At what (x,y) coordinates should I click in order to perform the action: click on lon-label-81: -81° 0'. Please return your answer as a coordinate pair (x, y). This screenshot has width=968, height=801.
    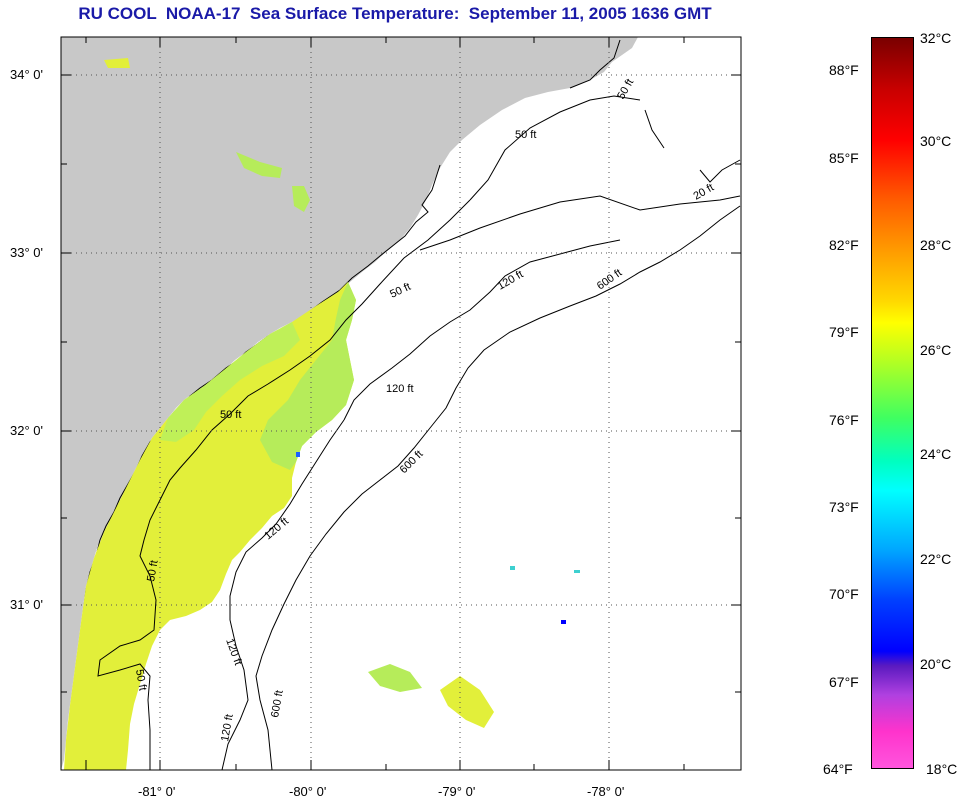
    Looking at the image, I should click on (157, 791).